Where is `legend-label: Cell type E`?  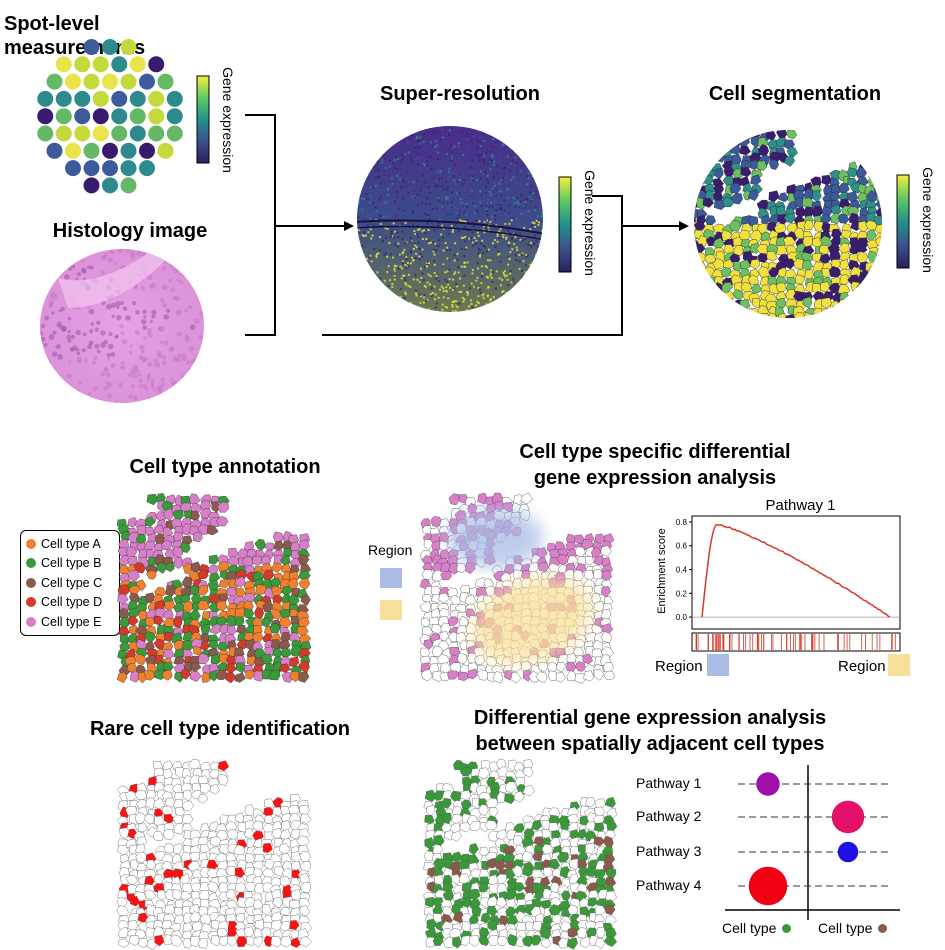 legend-label: Cell type E is located at coordinates (71, 621).